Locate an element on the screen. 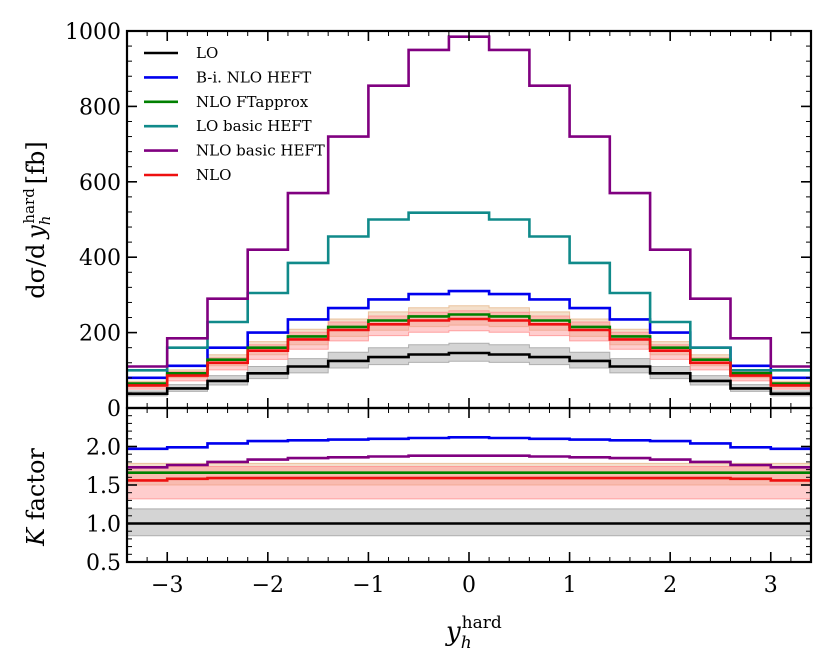  legend-label-lo: LO is located at coordinates (207, 53).